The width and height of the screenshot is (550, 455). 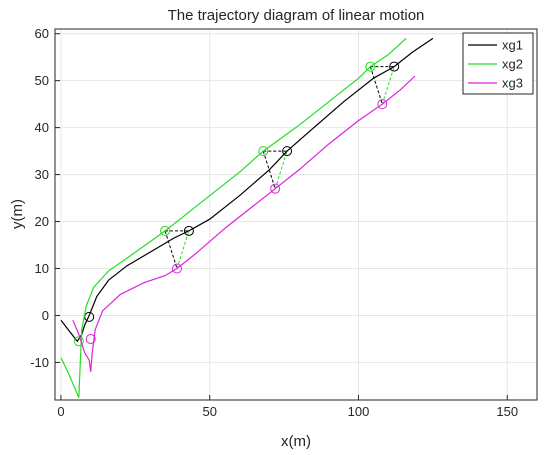 I want to click on y-tick-label: 50, so click(x=42, y=80).